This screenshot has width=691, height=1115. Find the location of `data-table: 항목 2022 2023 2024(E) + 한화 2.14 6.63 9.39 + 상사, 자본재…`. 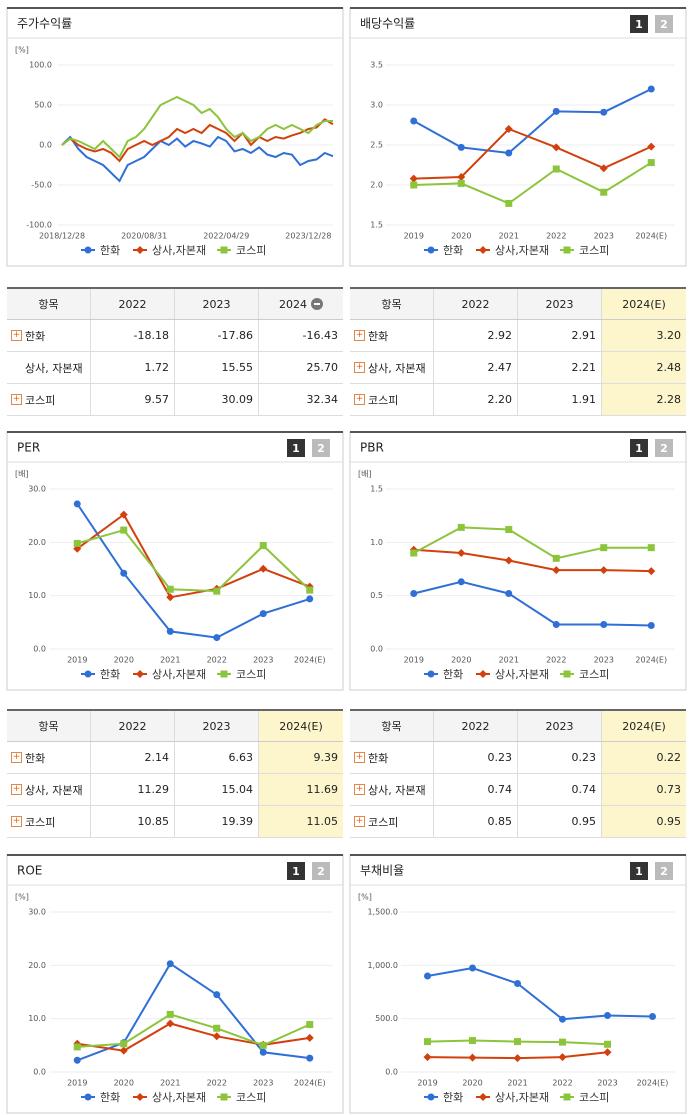

data-table: 항목 2022 2023 2024(E) + 한화 2.14 6.63 9.39 + 상사, 자본재… is located at coordinates (175, 773).